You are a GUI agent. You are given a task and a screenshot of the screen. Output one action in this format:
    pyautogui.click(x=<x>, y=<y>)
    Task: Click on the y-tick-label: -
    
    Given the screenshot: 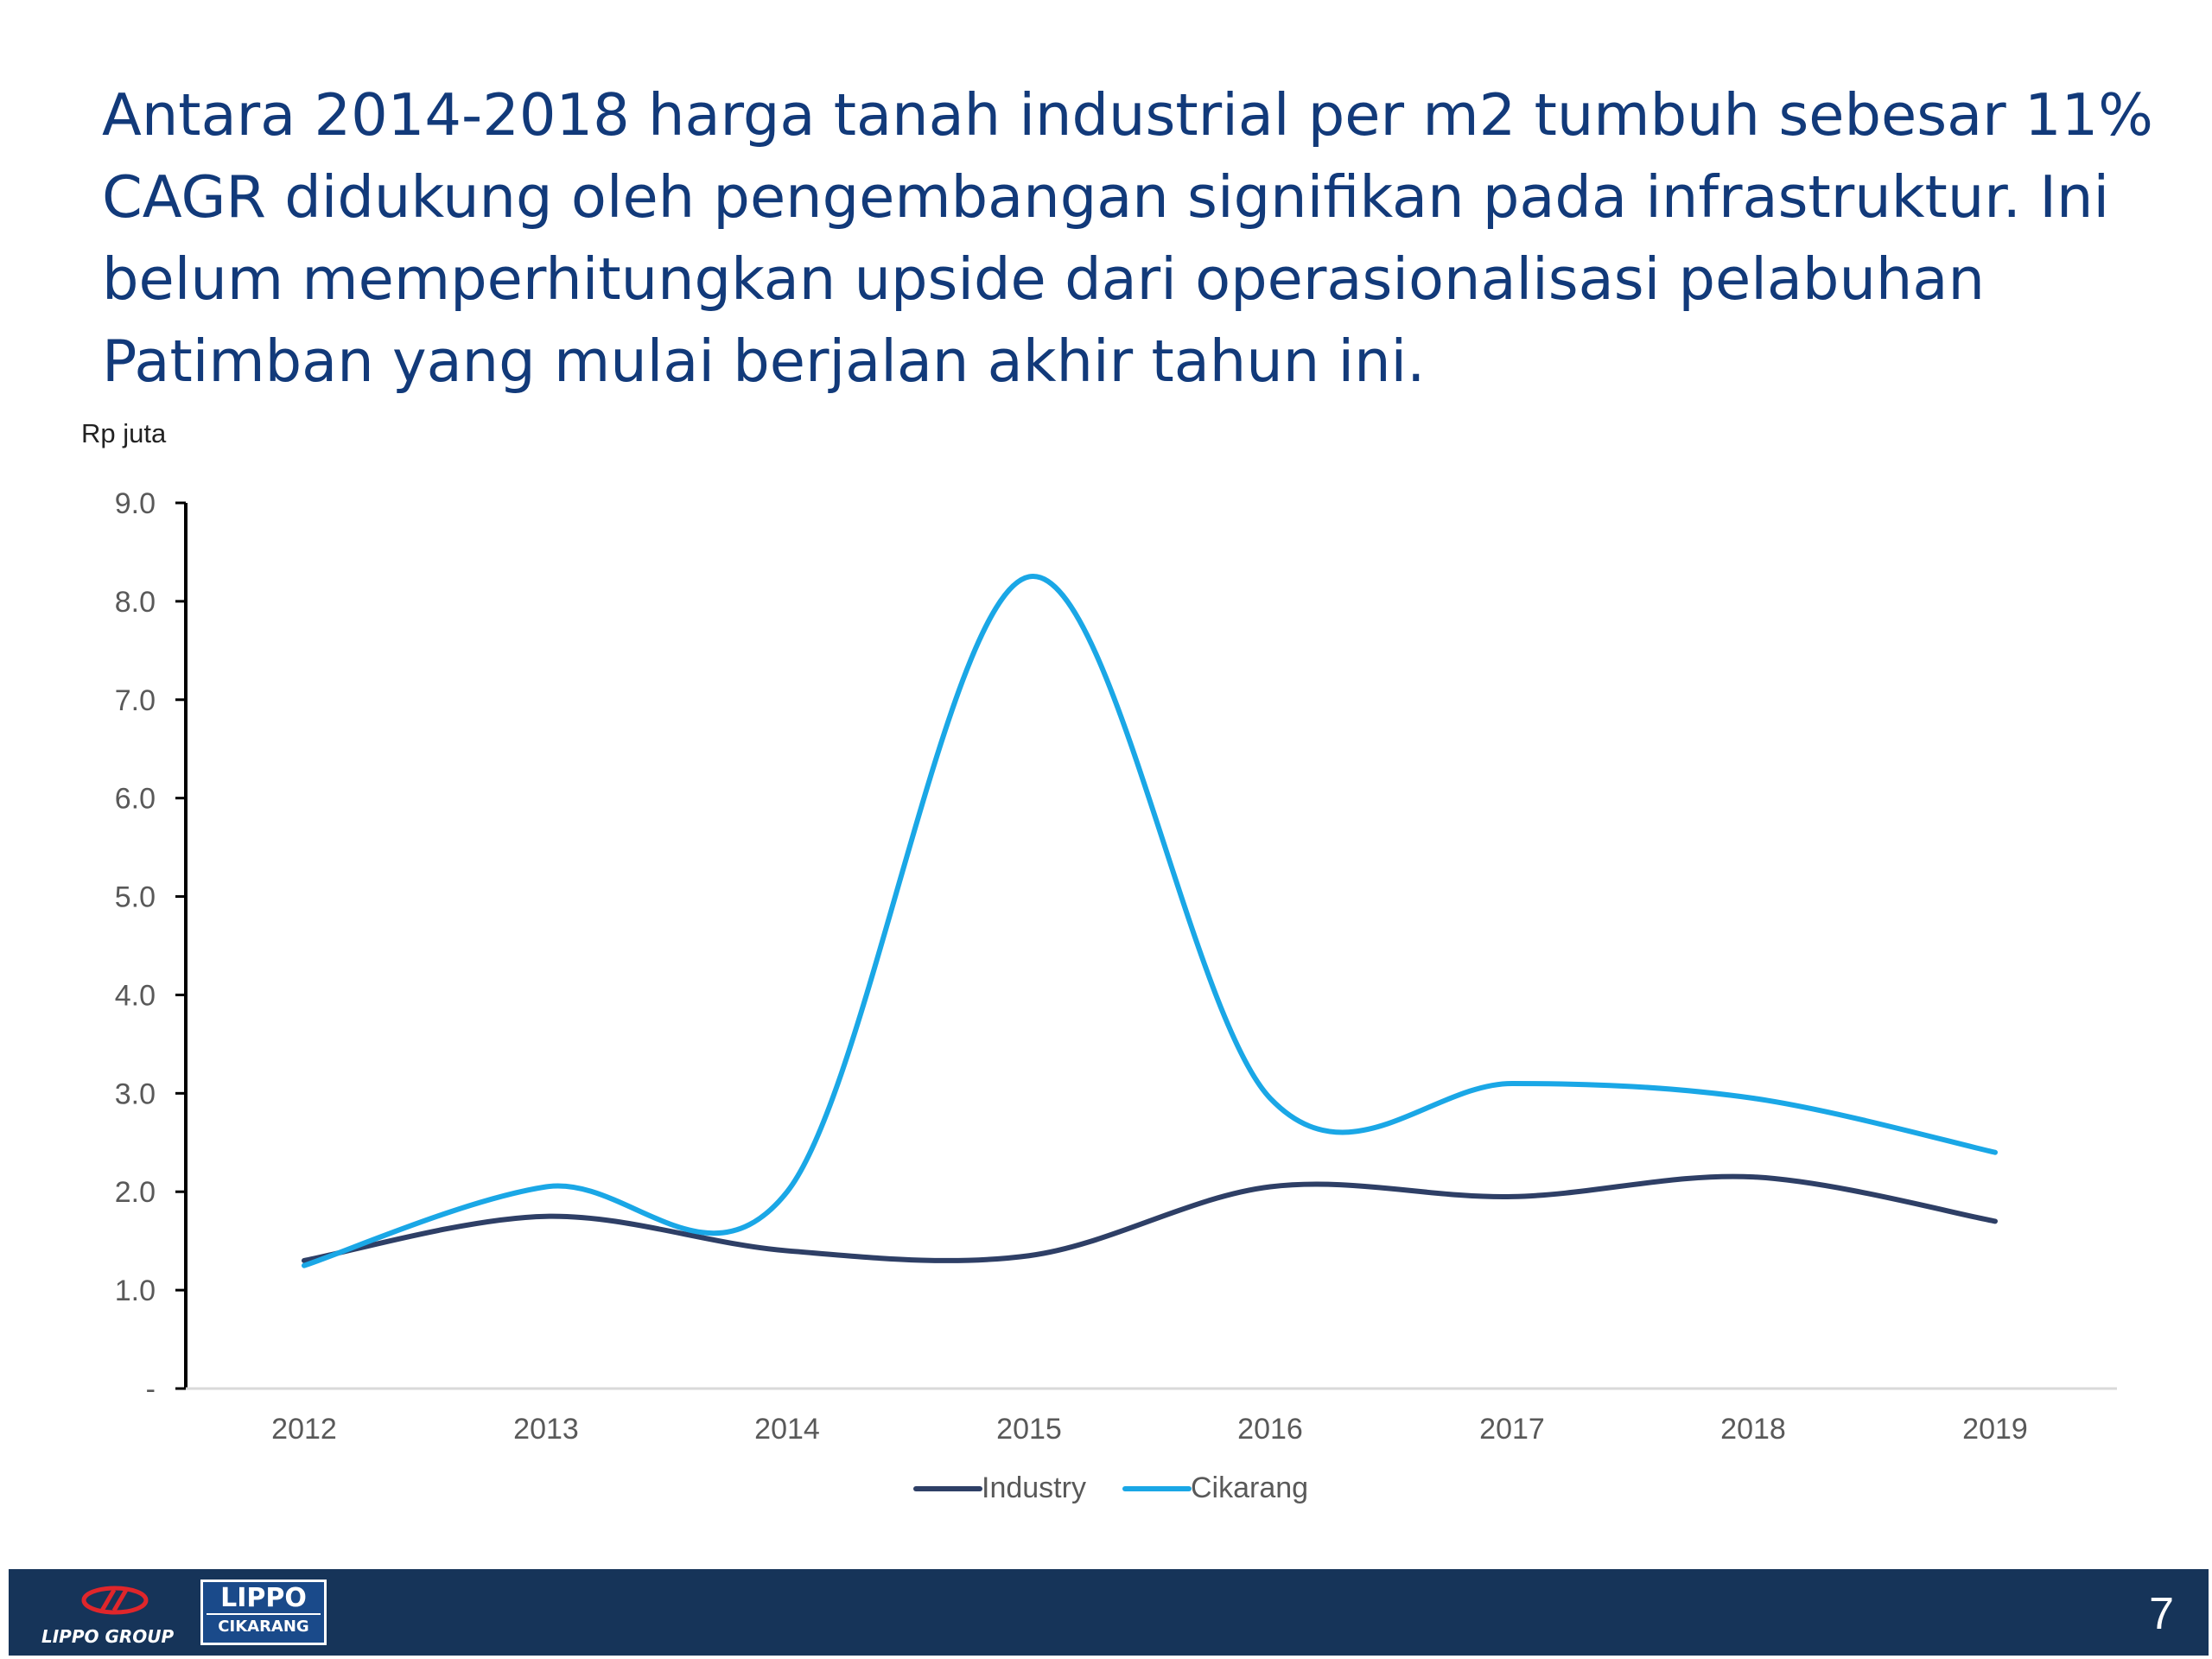 What is the action you would take?
    pyautogui.click(x=151, y=1389)
    